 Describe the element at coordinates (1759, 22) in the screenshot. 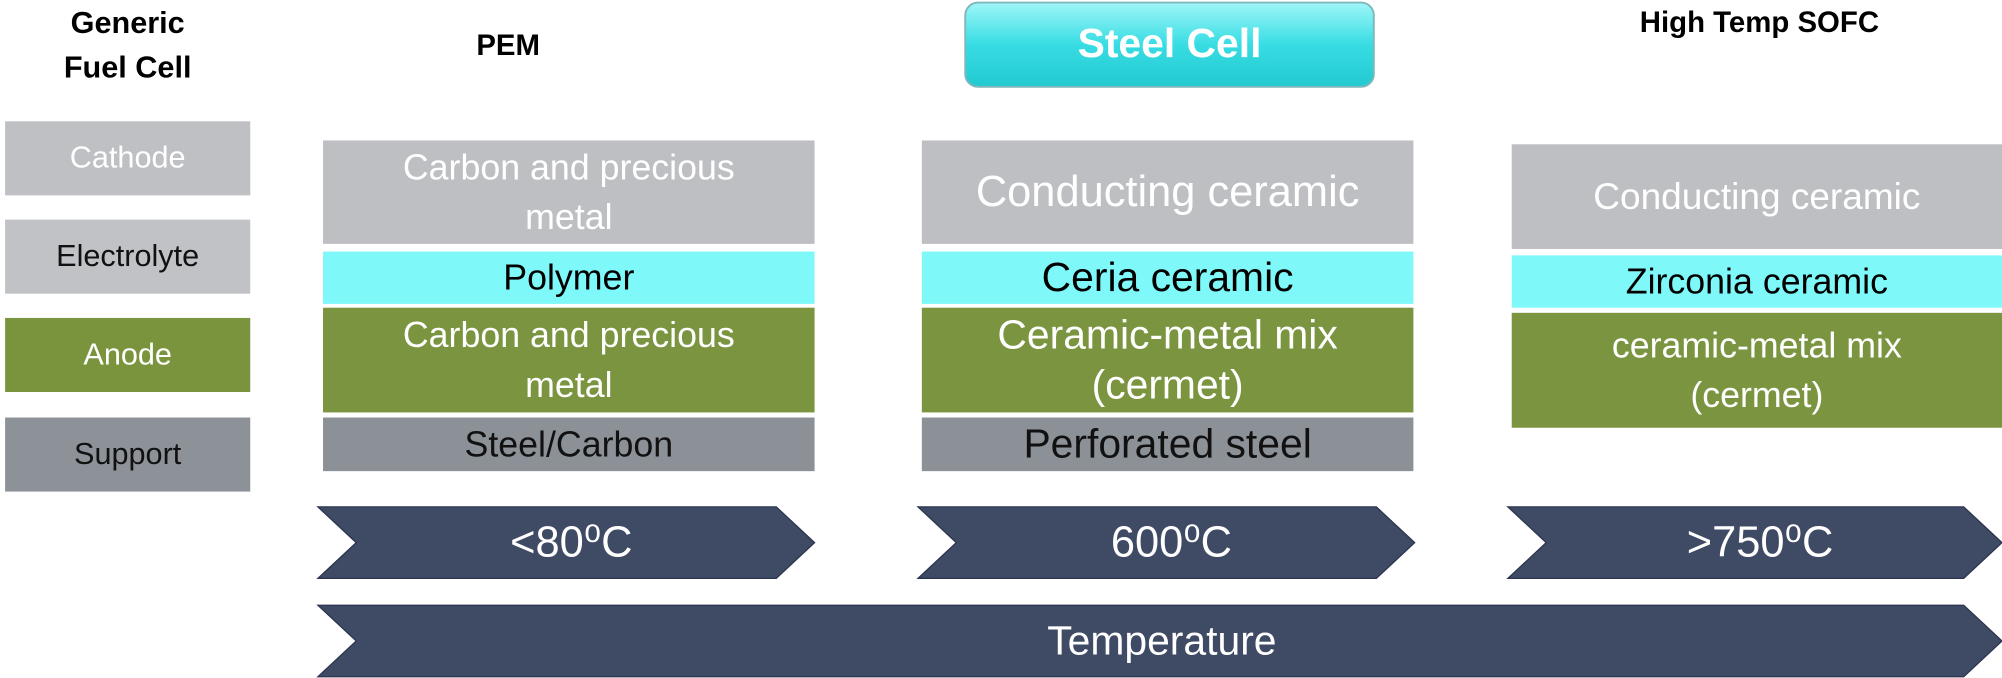

I see `column-title: High Temp SOFC` at that location.